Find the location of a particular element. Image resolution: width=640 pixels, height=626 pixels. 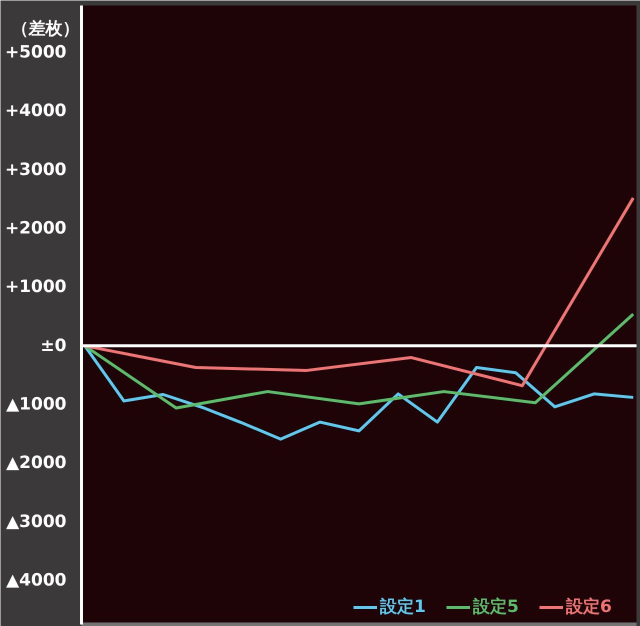

y-tick-label: ±0 is located at coordinates (53, 346).